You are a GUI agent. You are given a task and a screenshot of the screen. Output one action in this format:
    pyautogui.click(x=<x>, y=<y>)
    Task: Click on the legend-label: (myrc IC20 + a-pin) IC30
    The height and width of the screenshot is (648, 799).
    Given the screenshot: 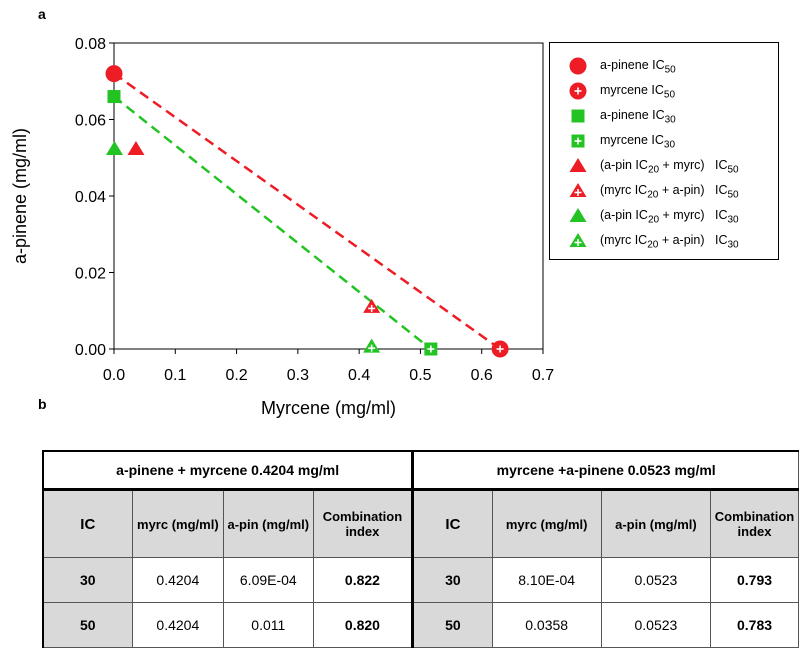 What is the action you would take?
    pyautogui.click(x=669, y=242)
    